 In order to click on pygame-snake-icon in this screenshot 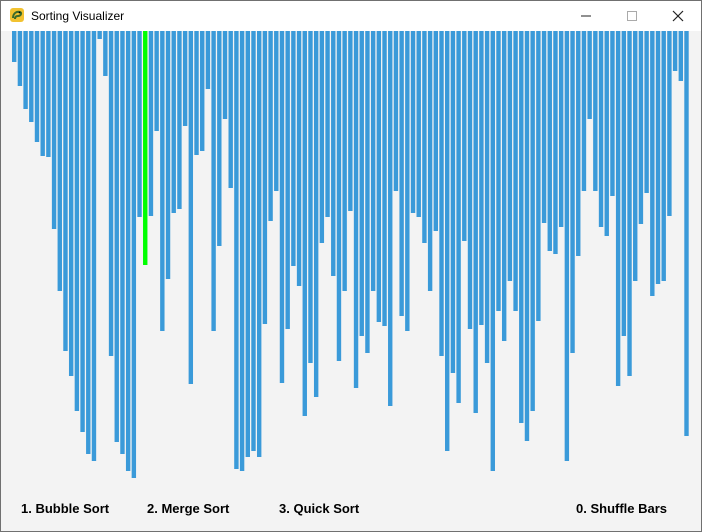, I will do `click(17, 15)`.